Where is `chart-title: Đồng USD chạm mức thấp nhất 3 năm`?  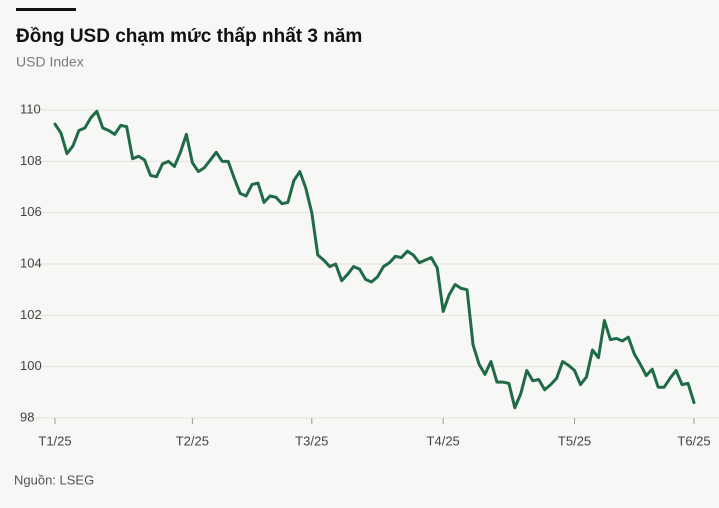
chart-title: Đồng USD chạm mức thấp nhất 3 năm is located at coordinates (189, 36).